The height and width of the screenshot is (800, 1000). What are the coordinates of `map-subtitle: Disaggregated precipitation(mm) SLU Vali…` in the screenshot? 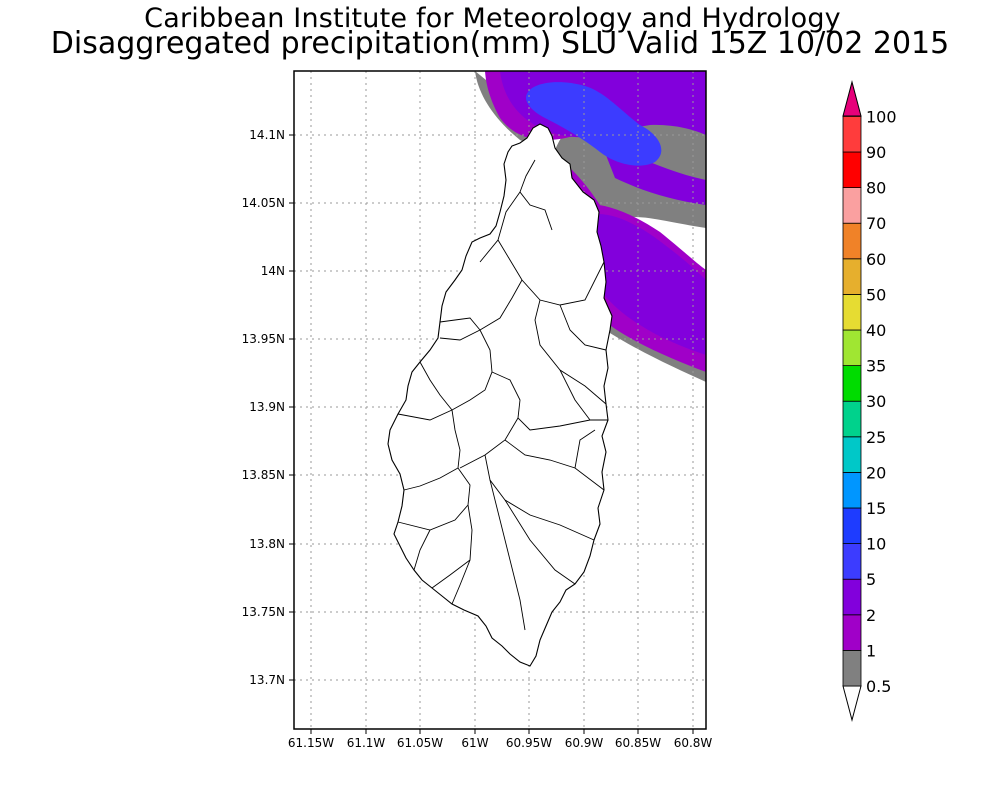 It's located at (500, 43).